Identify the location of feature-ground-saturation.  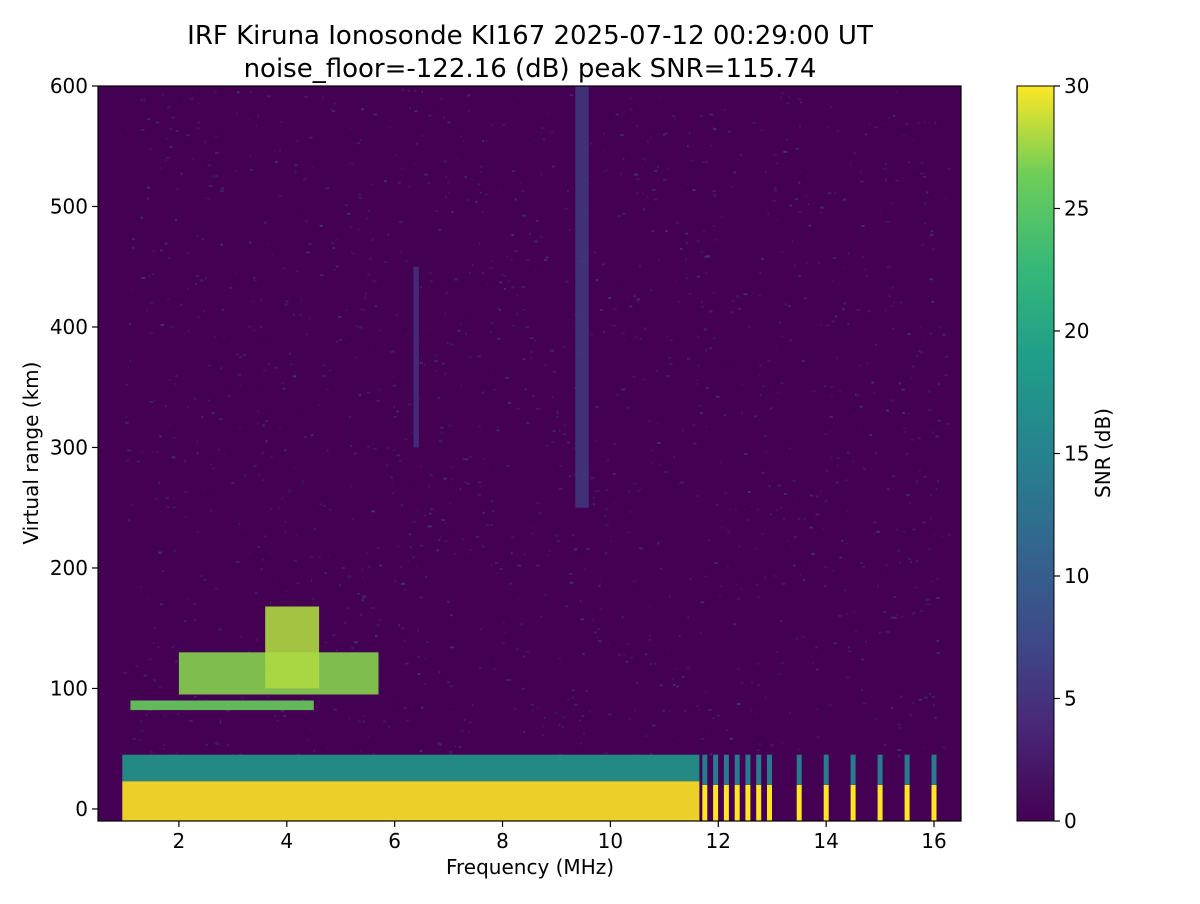
(411, 801).